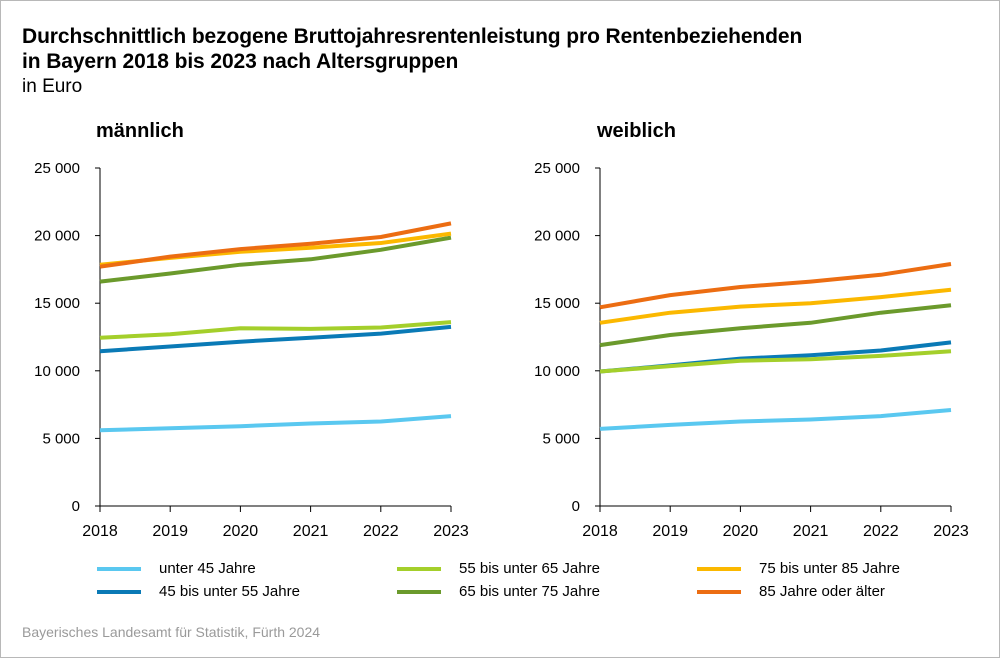 Image resolution: width=1000 pixels, height=658 pixels. Describe the element at coordinates (57, 303) in the screenshot. I see `male-y-tick-label: 15 000` at that location.